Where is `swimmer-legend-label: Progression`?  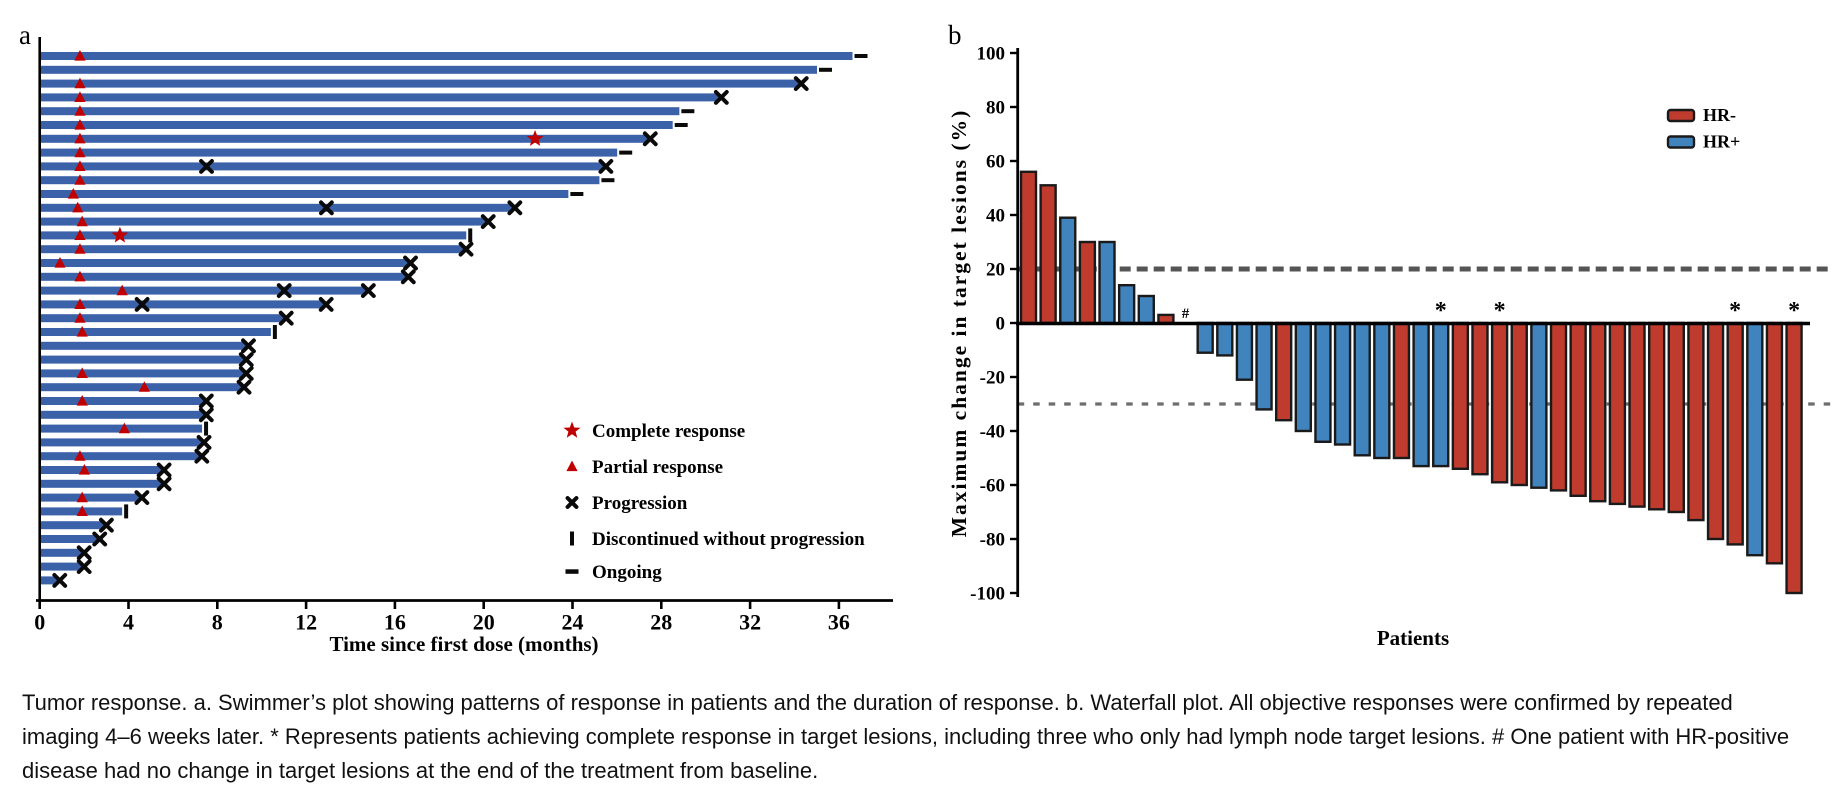 swimmer-legend-label: Progression is located at coordinates (640, 503).